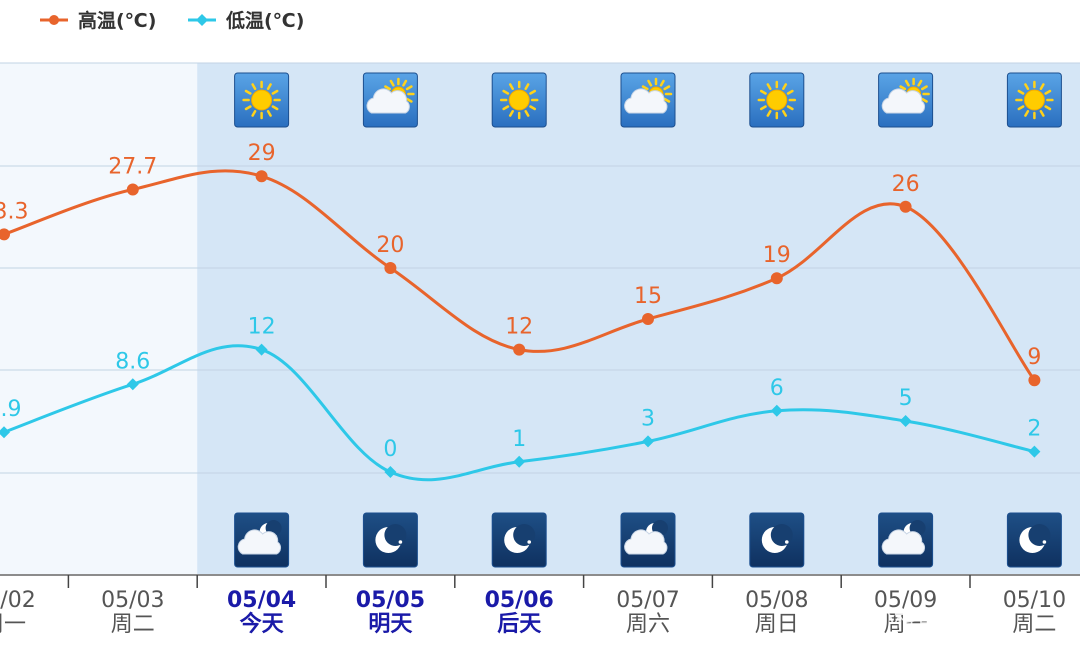 The image size is (1080, 662). Describe the element at coordinates (936, 619) in the screenshot. I see `watermark-text: 小科普Room` at that location.